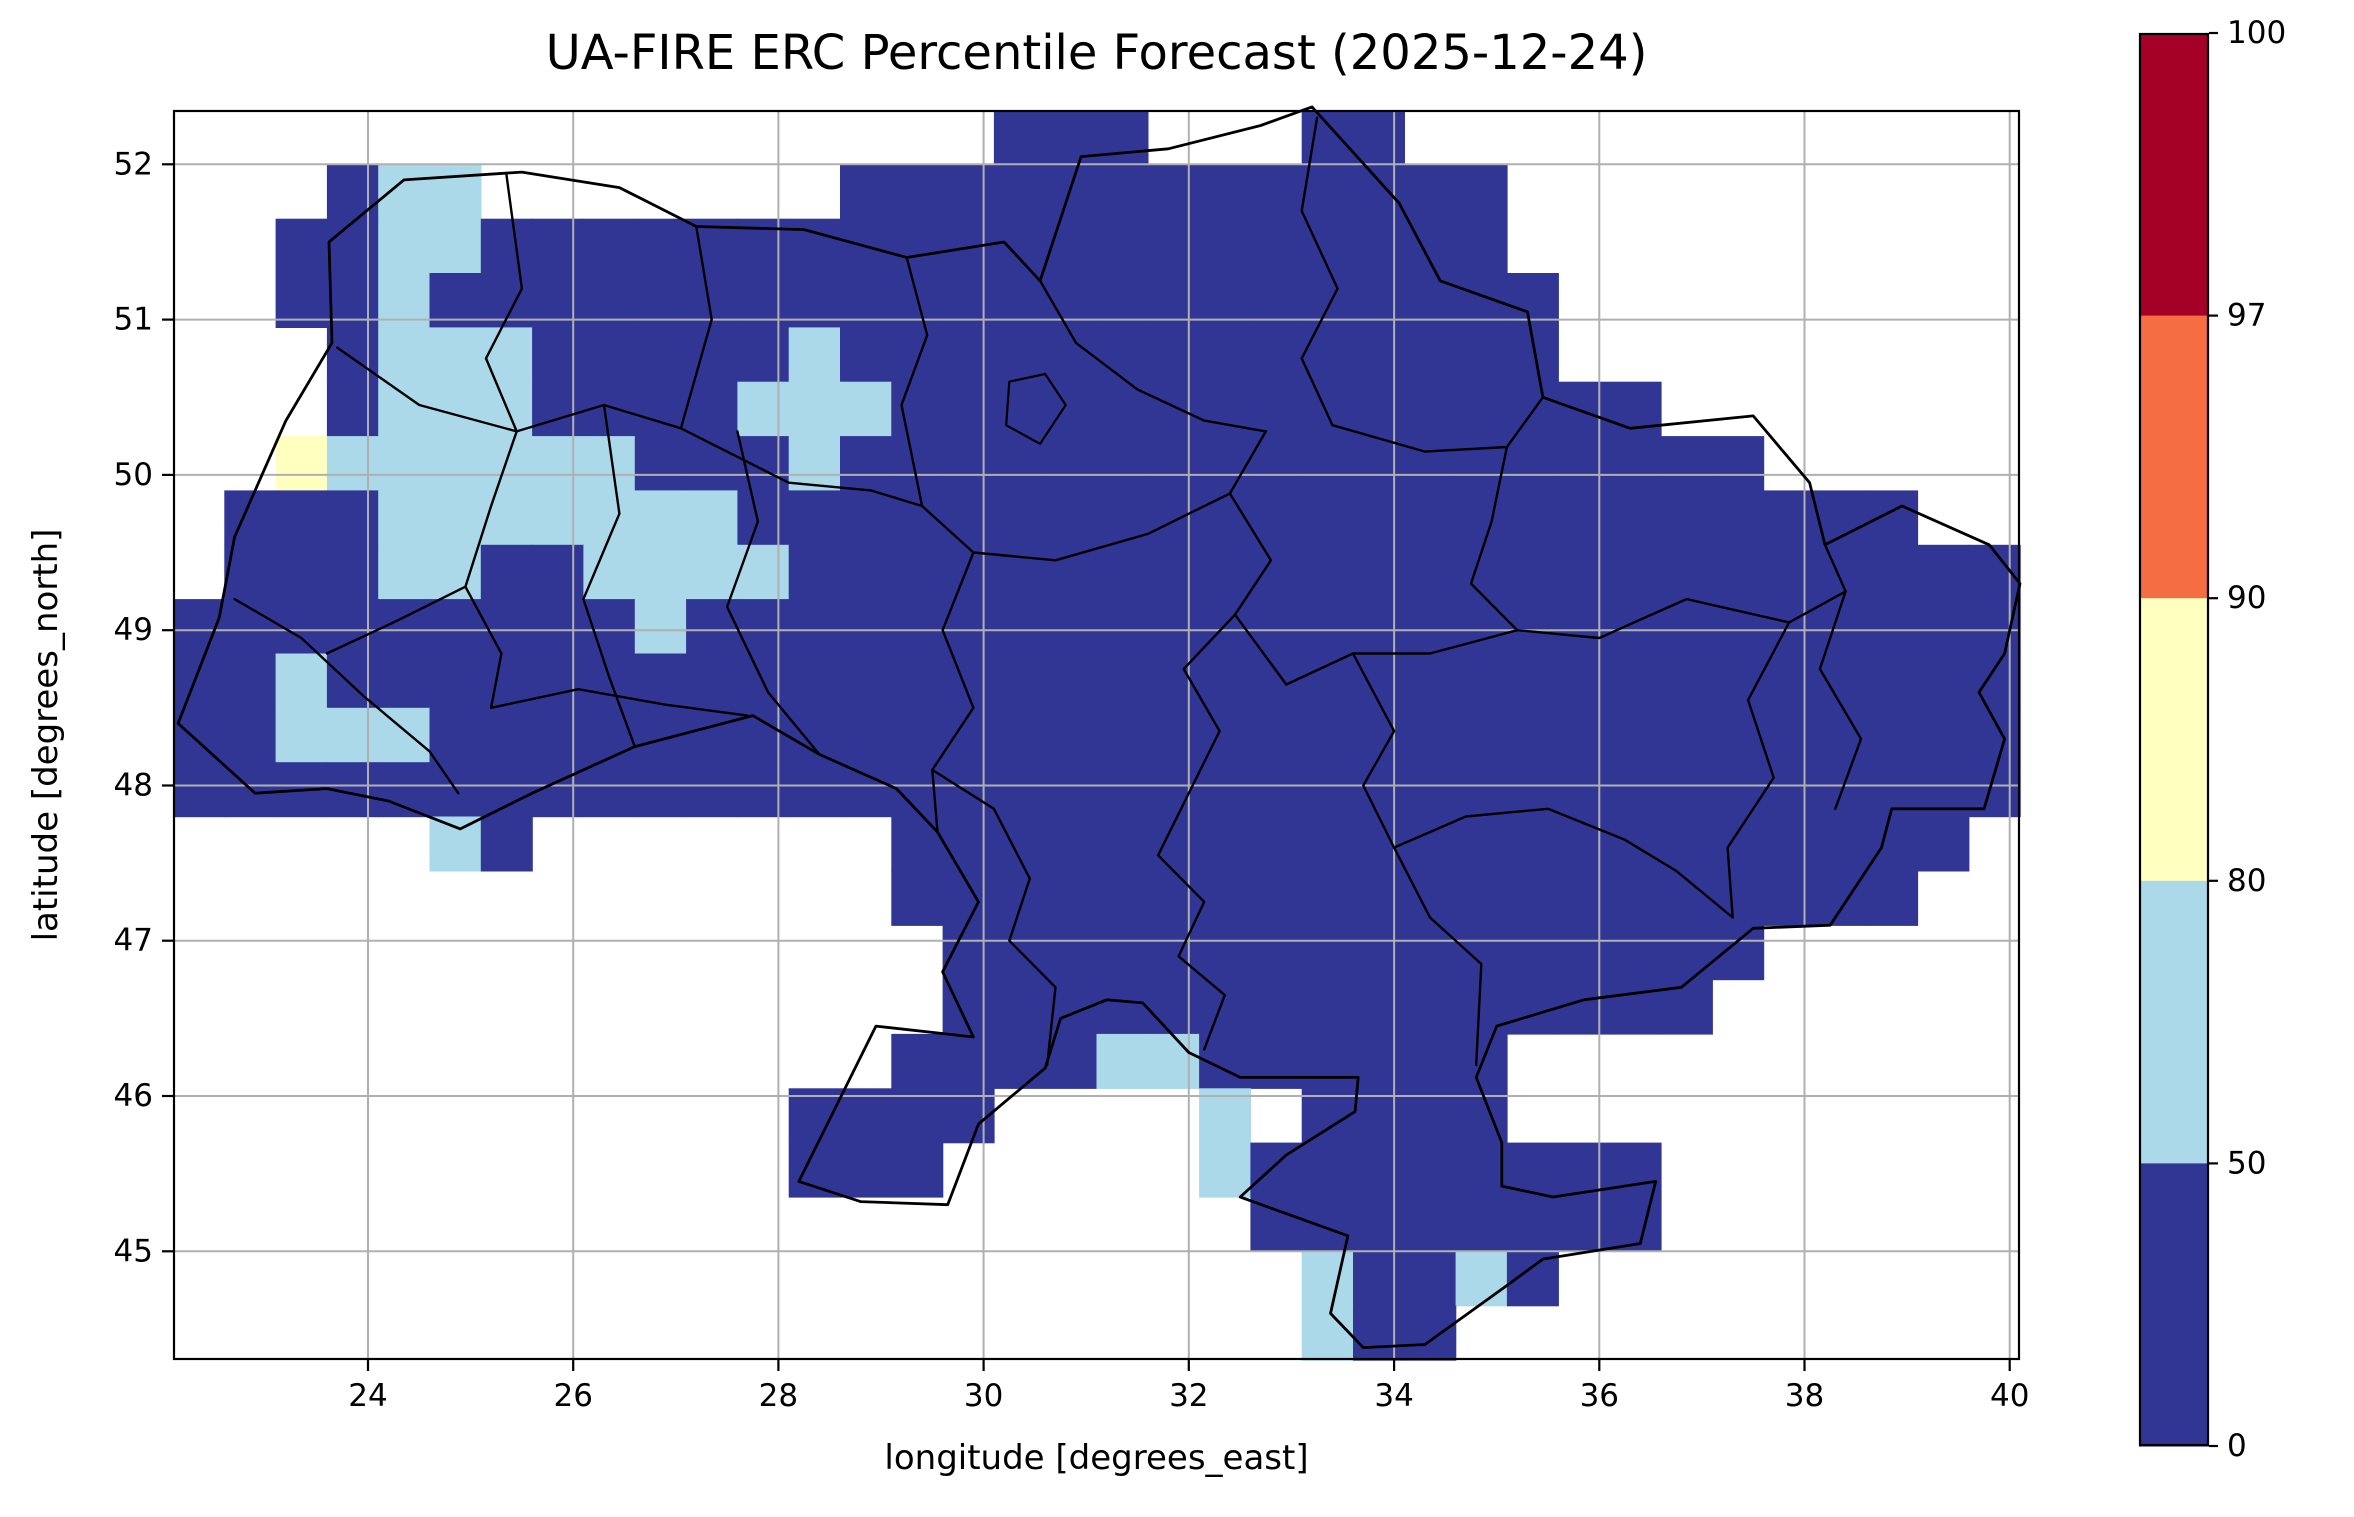 This screenshot has height=1517, width=2354. What do you see at coordinates (2174, 1305) in the screenshot?
I see `colorbar-segment` at bounding box center [2174, 1305].